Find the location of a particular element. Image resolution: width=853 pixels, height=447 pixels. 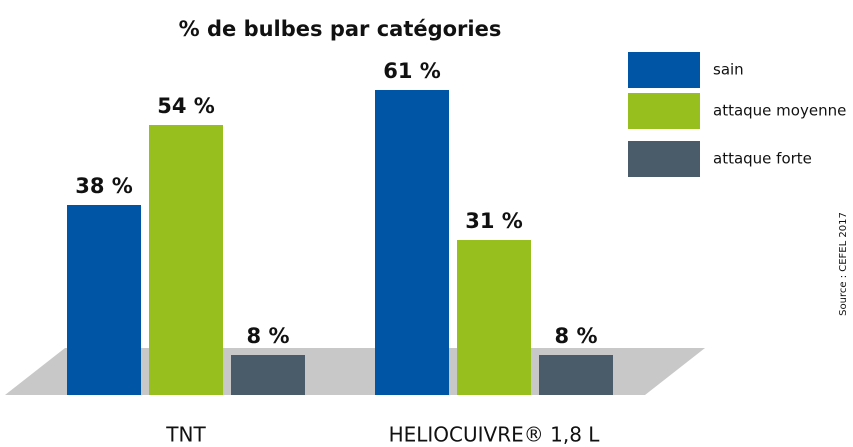

data-label: 61 % is located at coordinates (412, 71).